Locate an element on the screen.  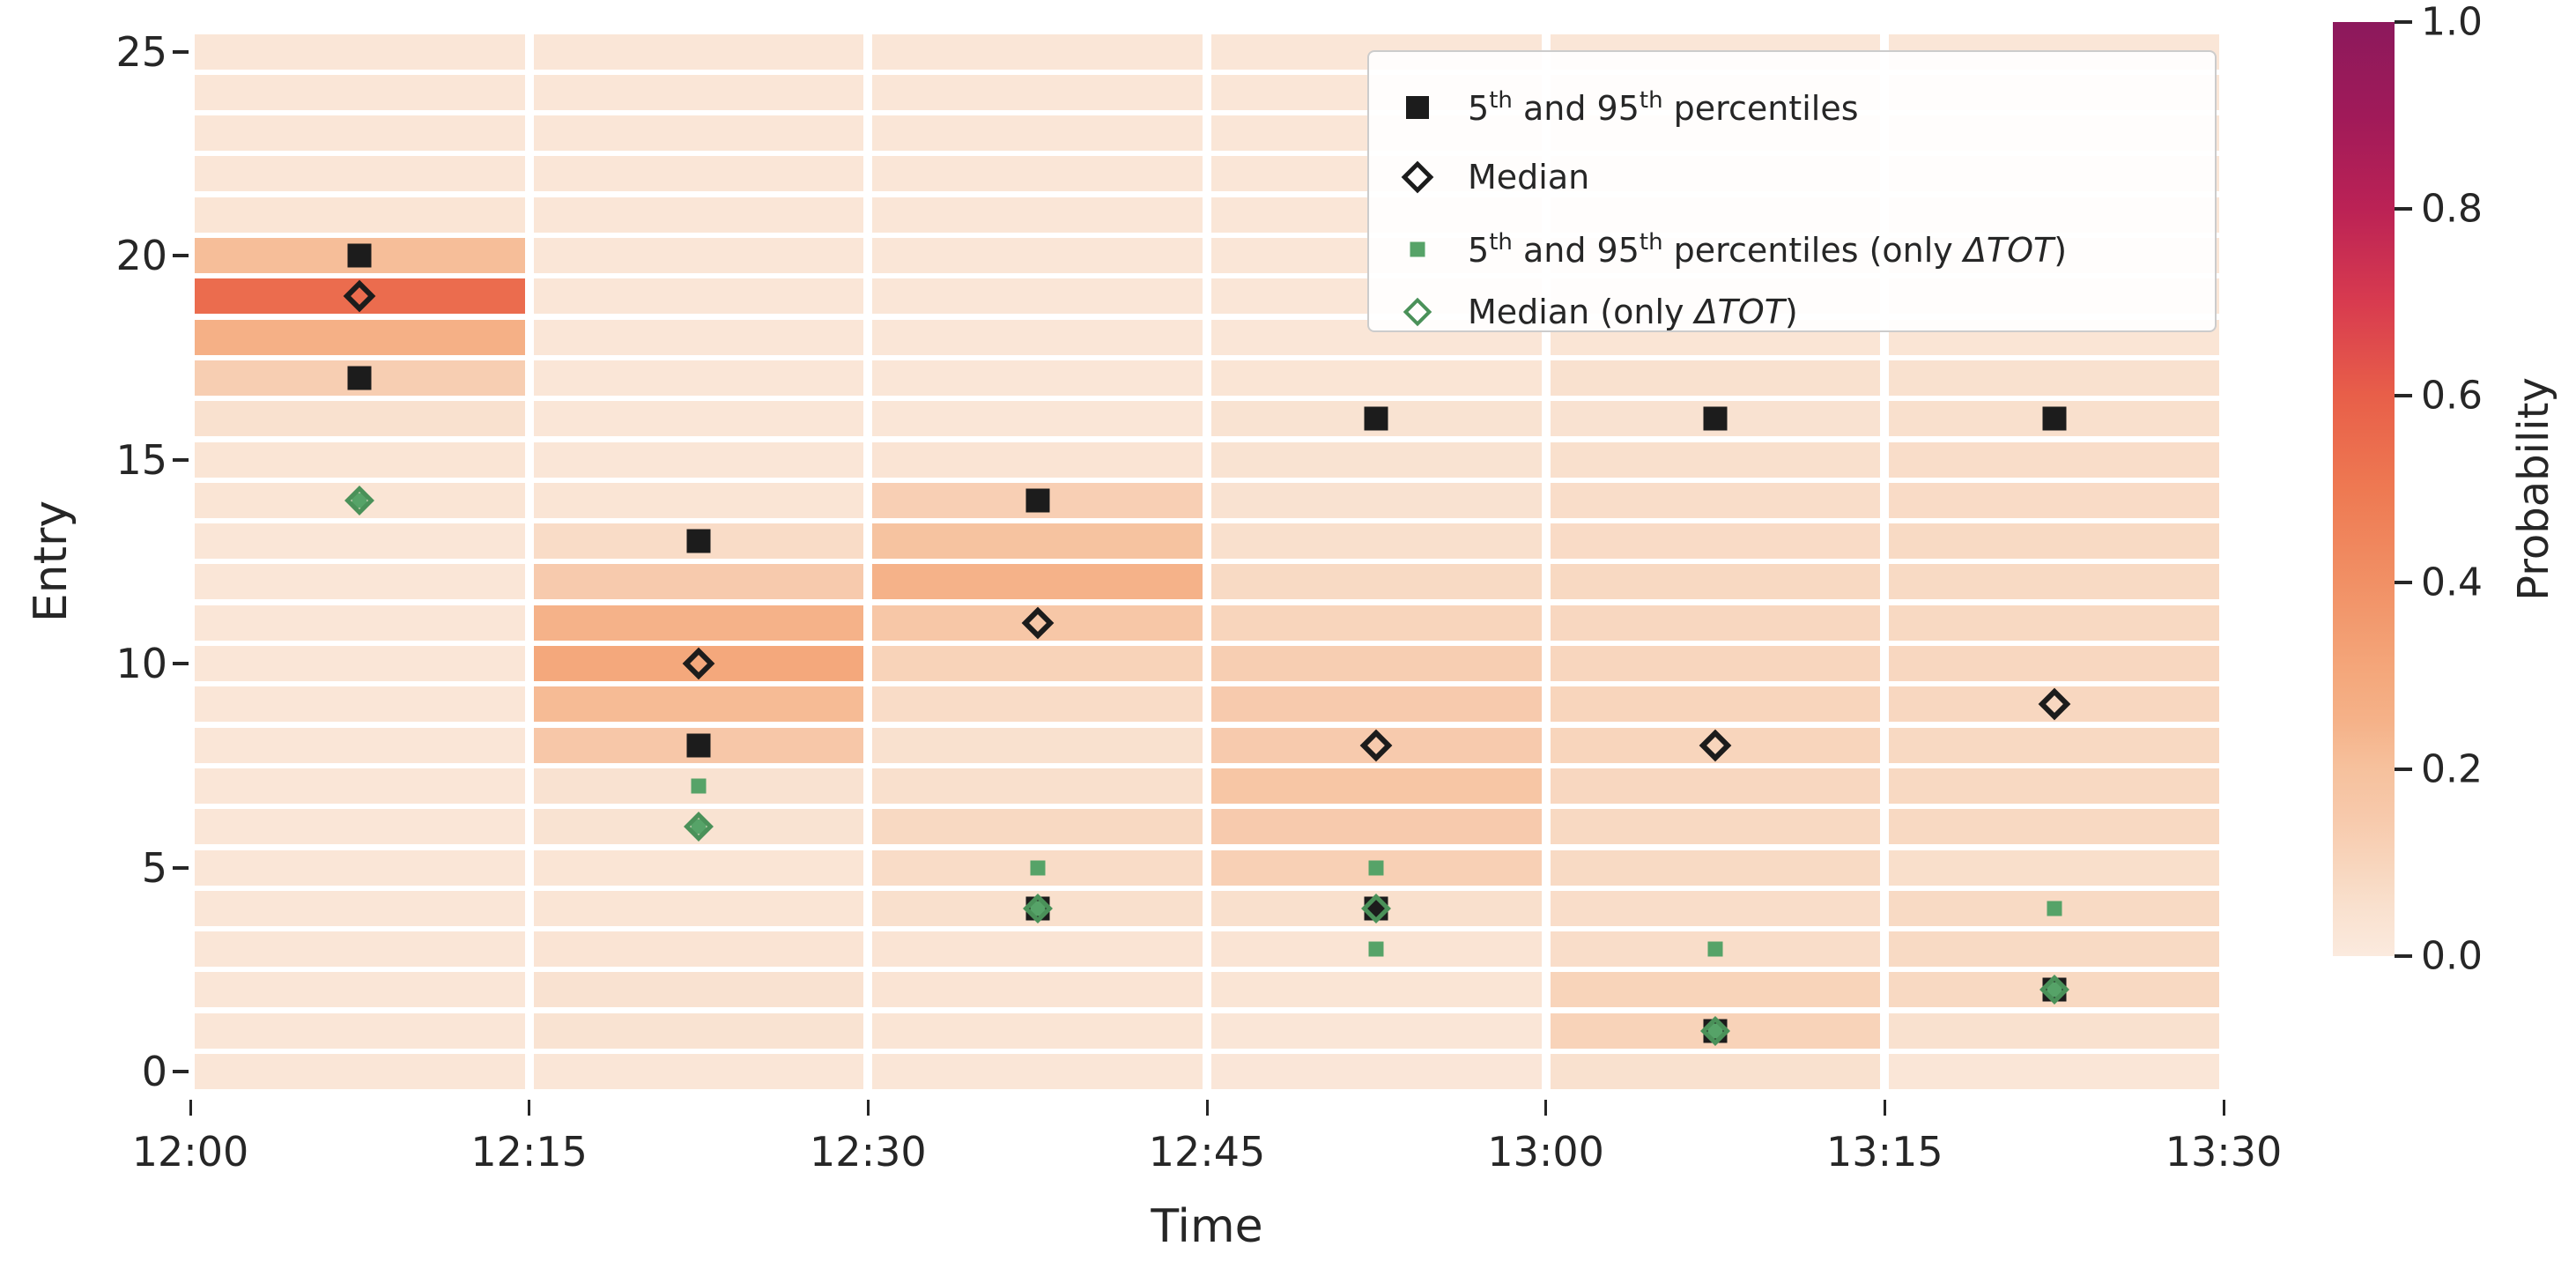
colorbar-tick-label: 0.6 is located at coordinates (2452, 396).